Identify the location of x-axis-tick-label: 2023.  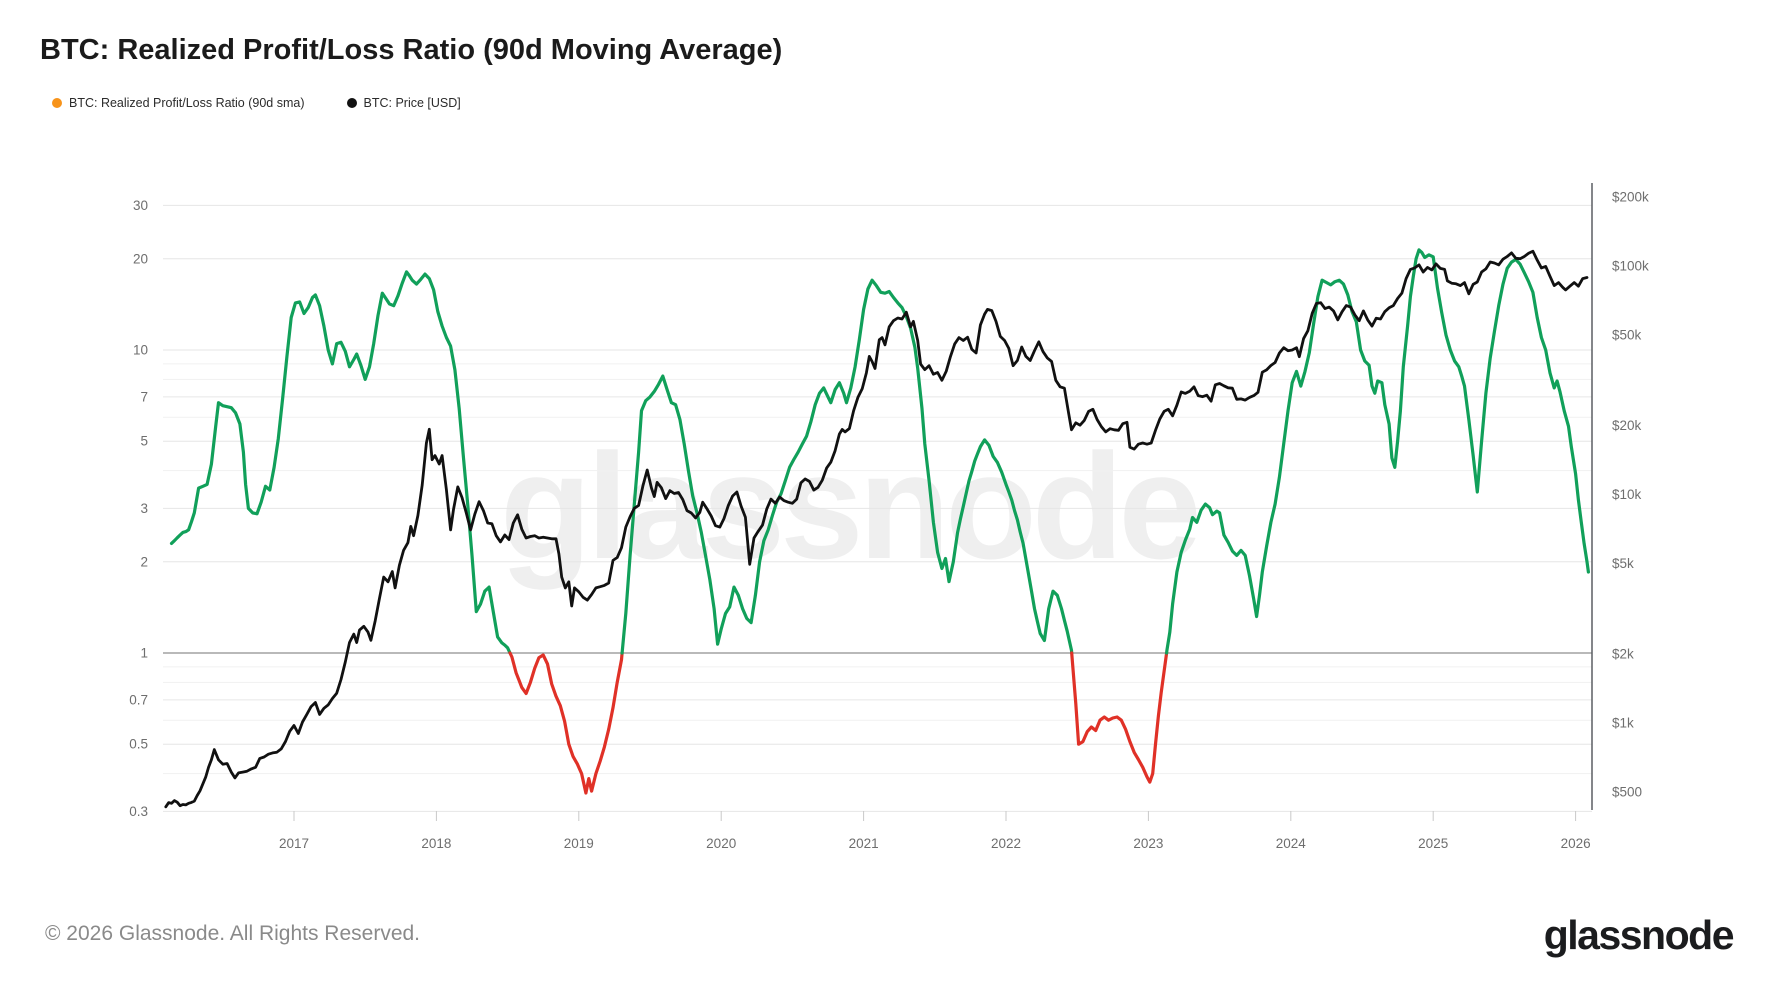
(1148, 843).